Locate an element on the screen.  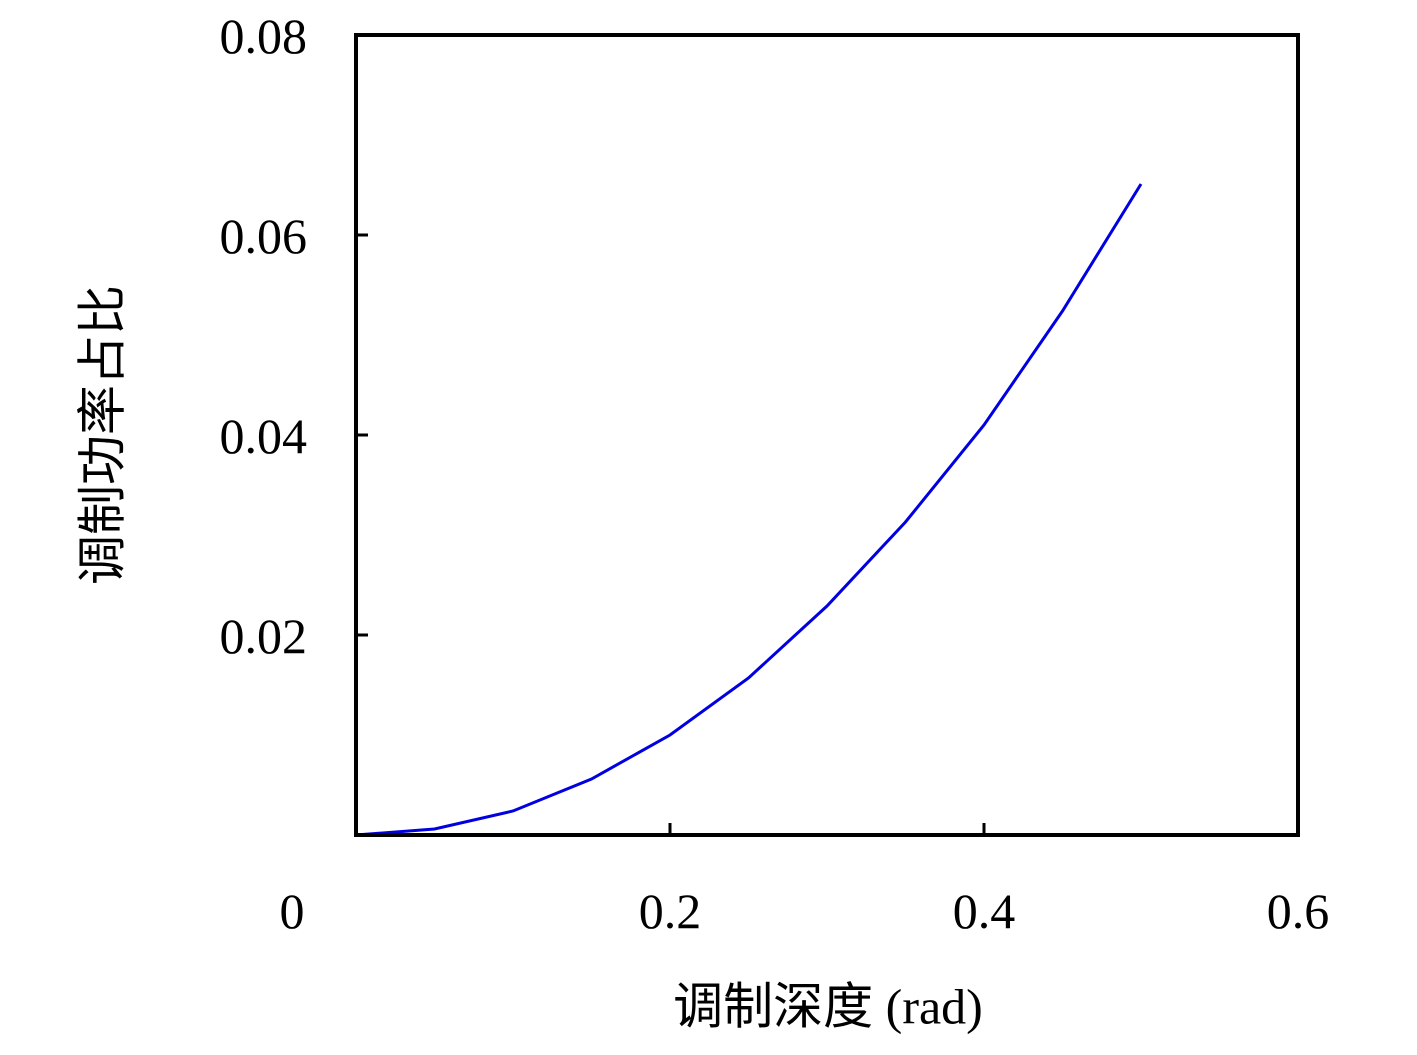
y-tick-label: 0.08 is located at coordinates (264, 36).